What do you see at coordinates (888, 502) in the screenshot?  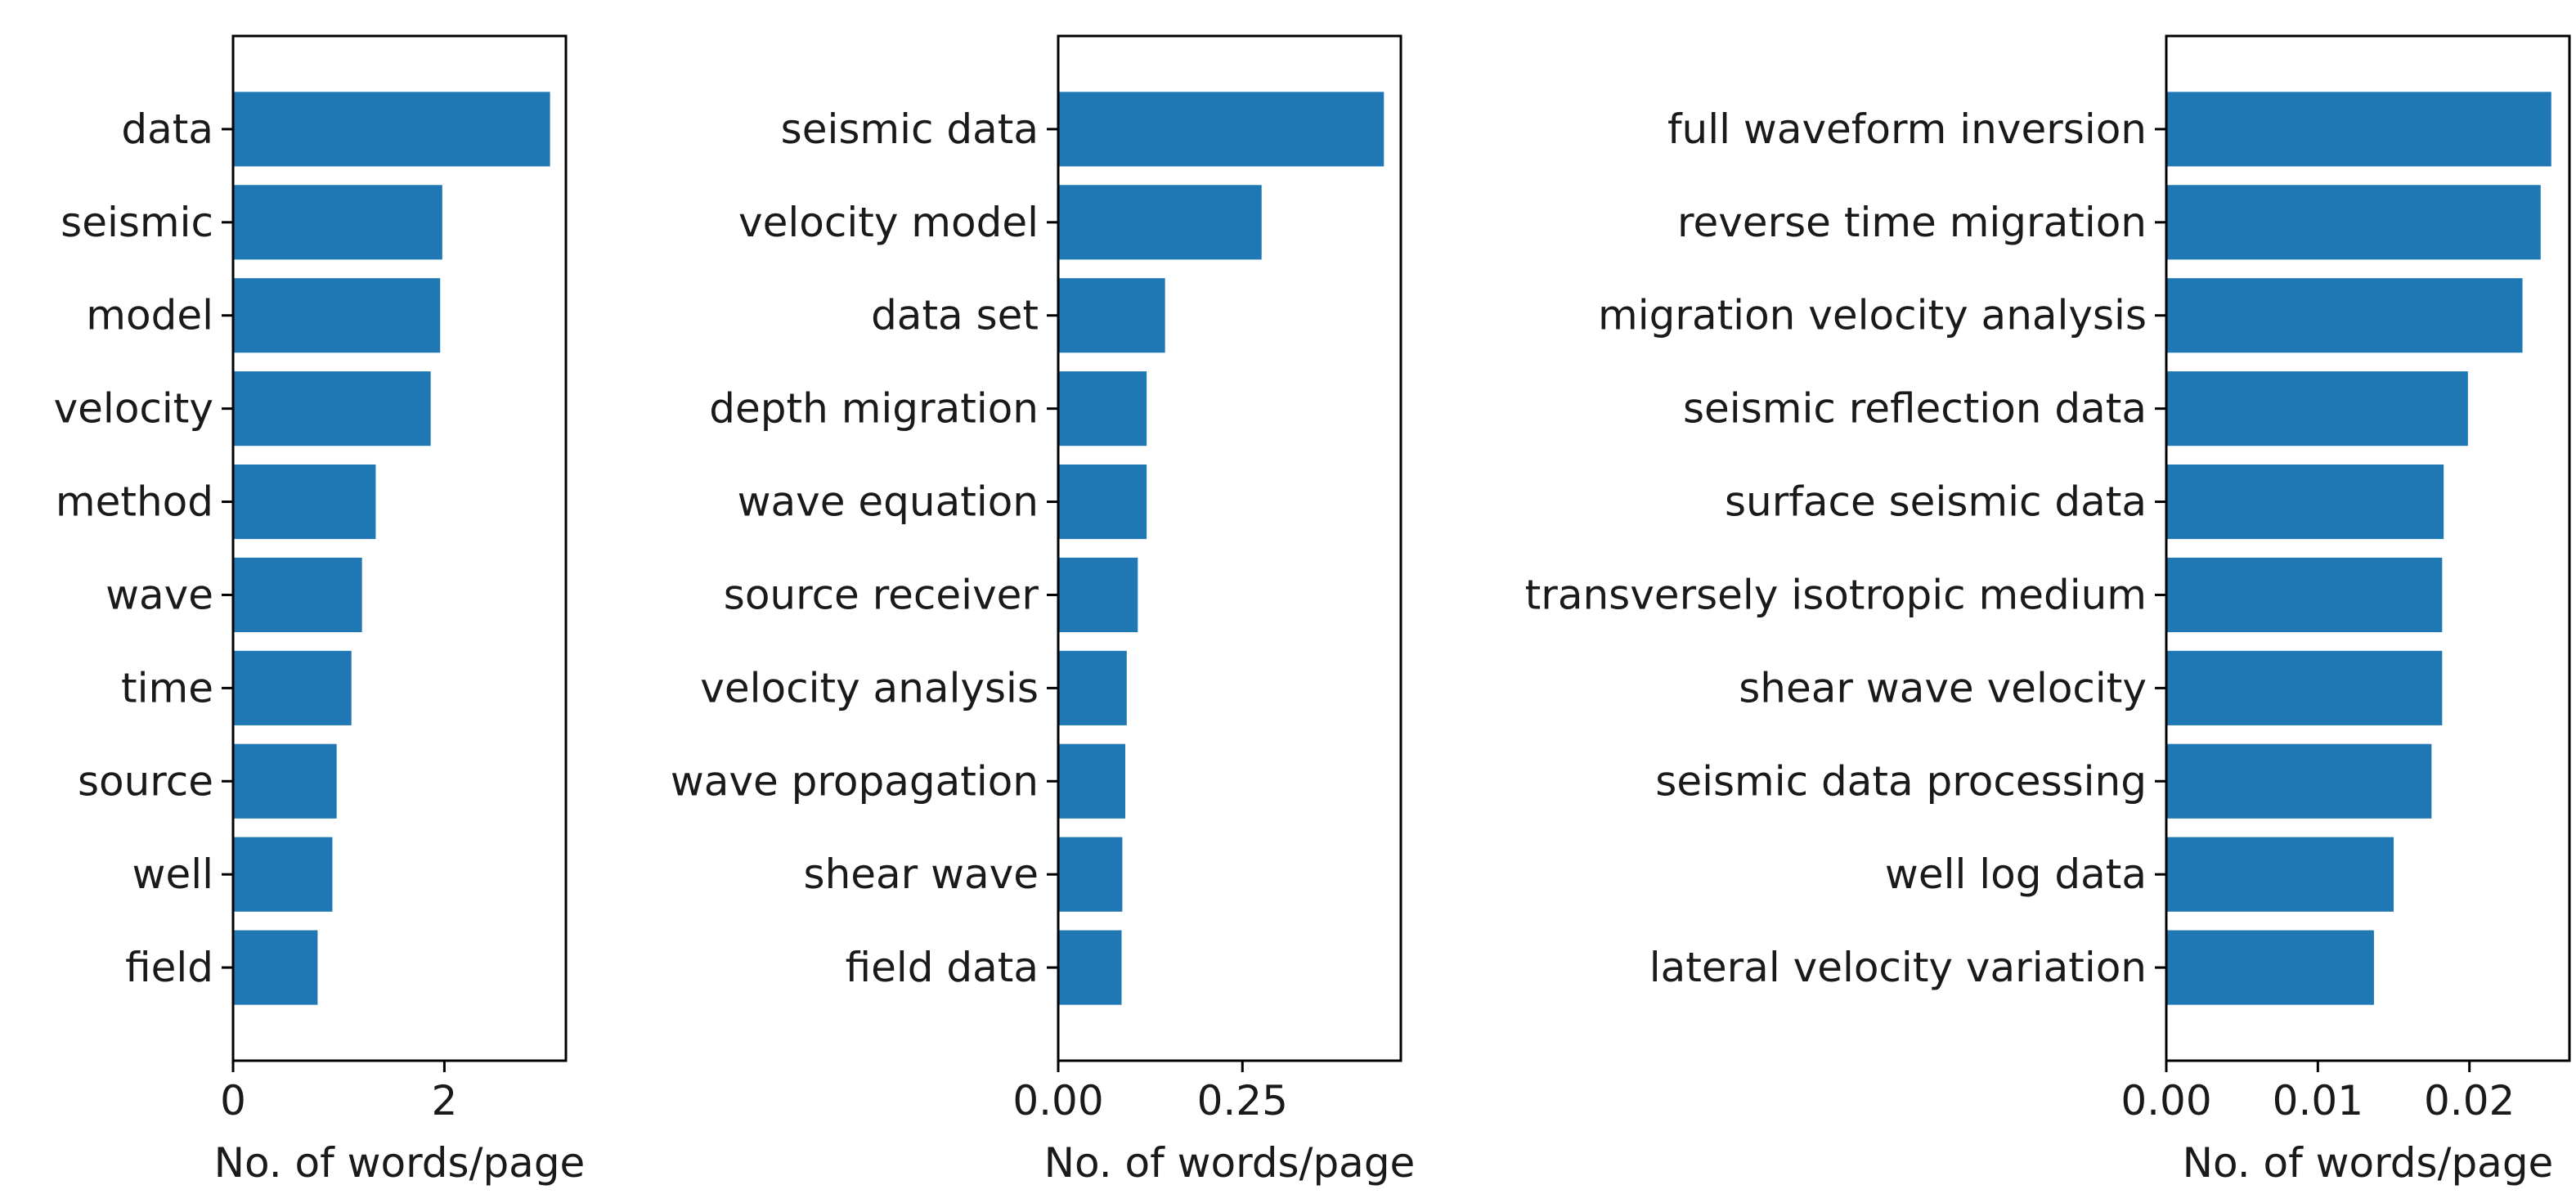 I see `category-label: wave equation` at bounding box center [888, 502].